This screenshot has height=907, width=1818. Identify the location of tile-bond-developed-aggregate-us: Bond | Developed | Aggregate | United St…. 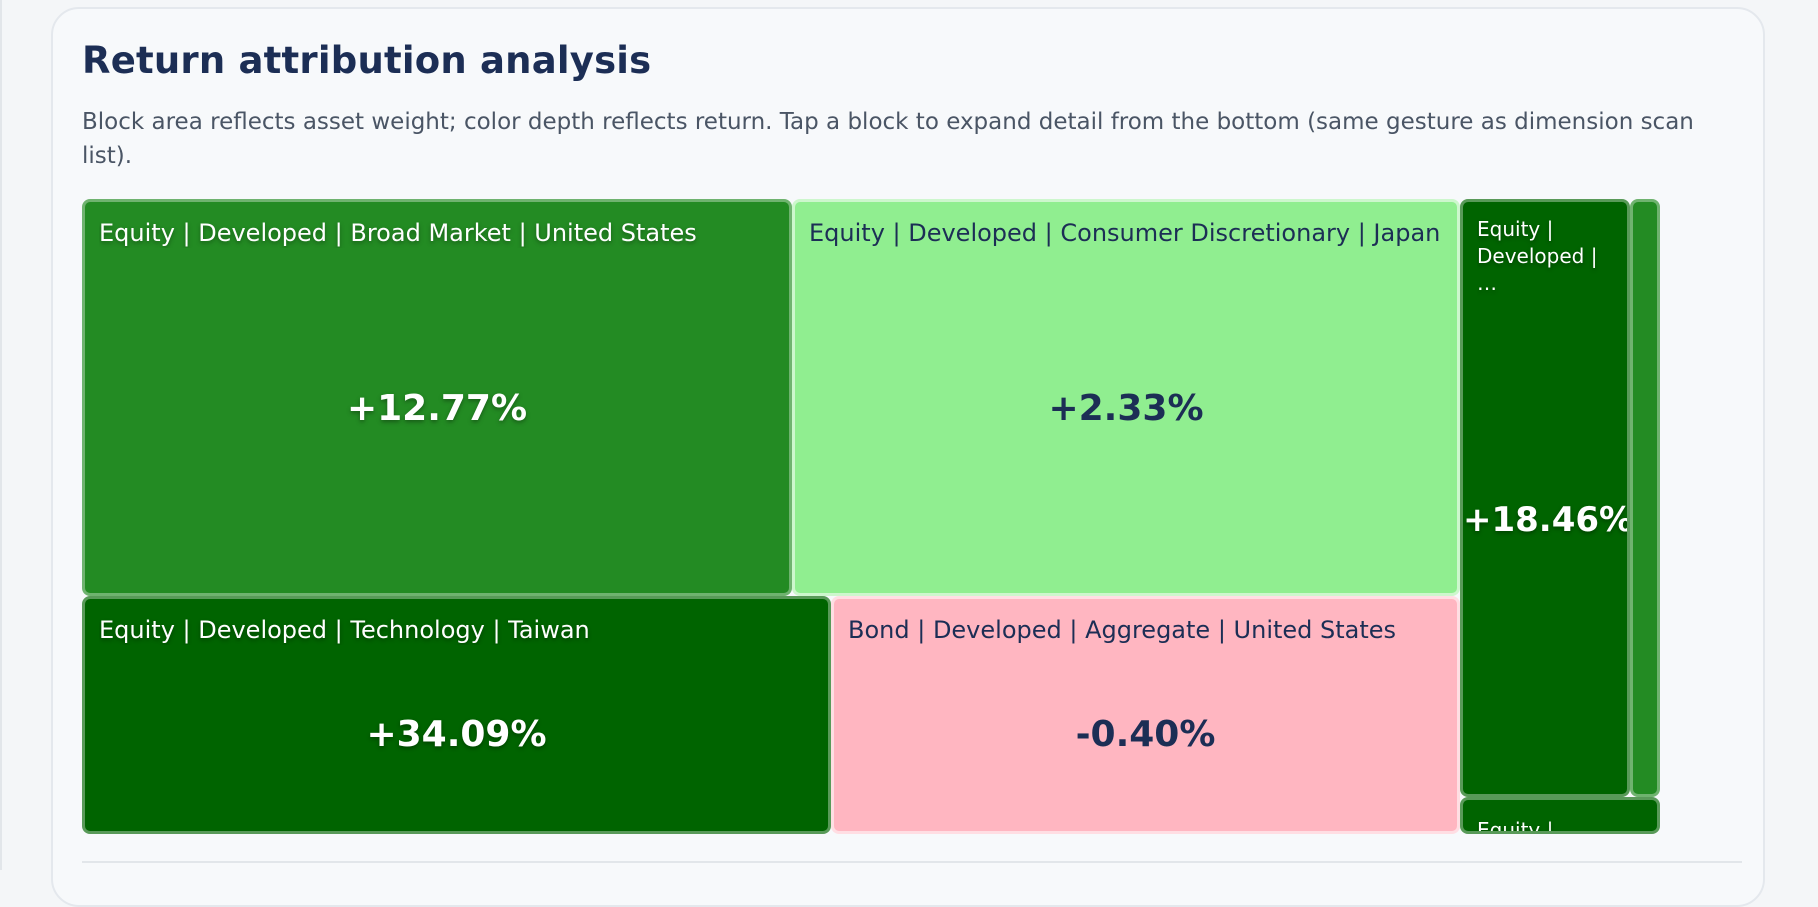
(1145, 715).